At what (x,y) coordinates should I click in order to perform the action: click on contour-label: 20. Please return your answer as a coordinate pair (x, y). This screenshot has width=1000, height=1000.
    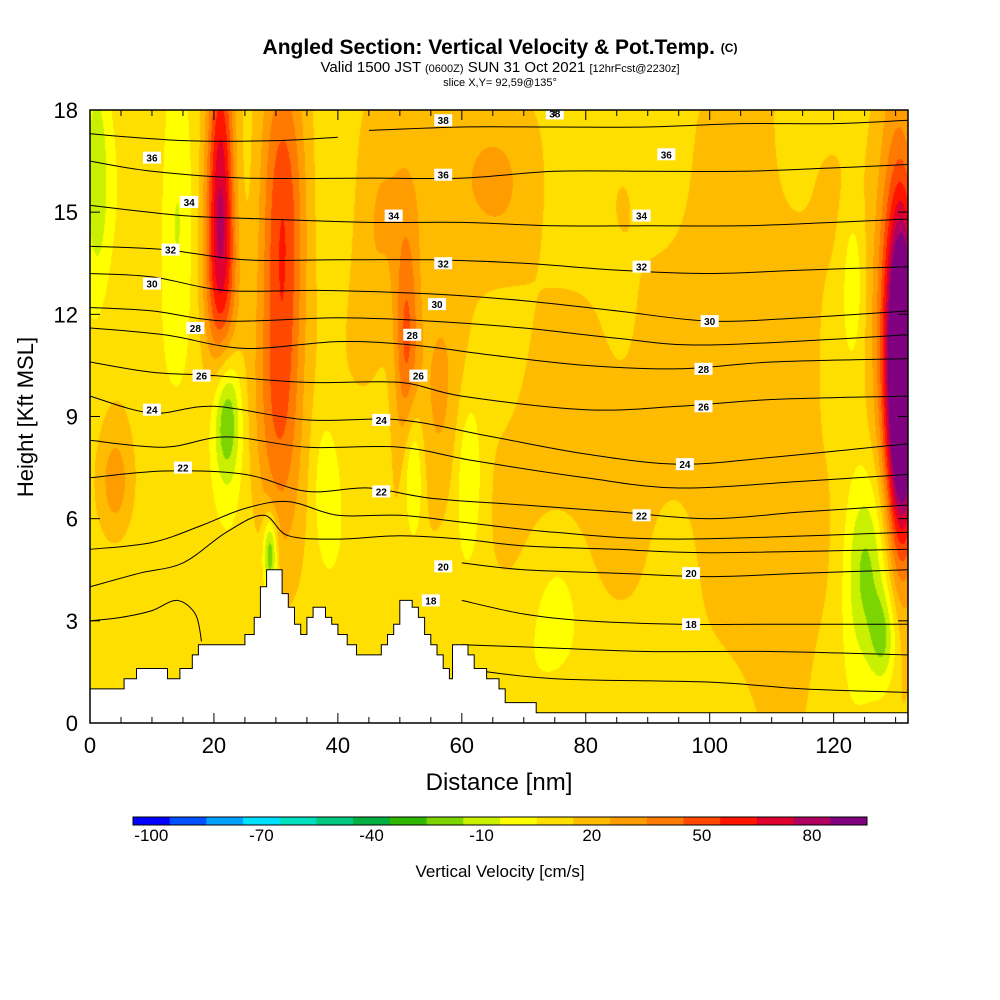
    Looking at the image, I should click on (443, 566).